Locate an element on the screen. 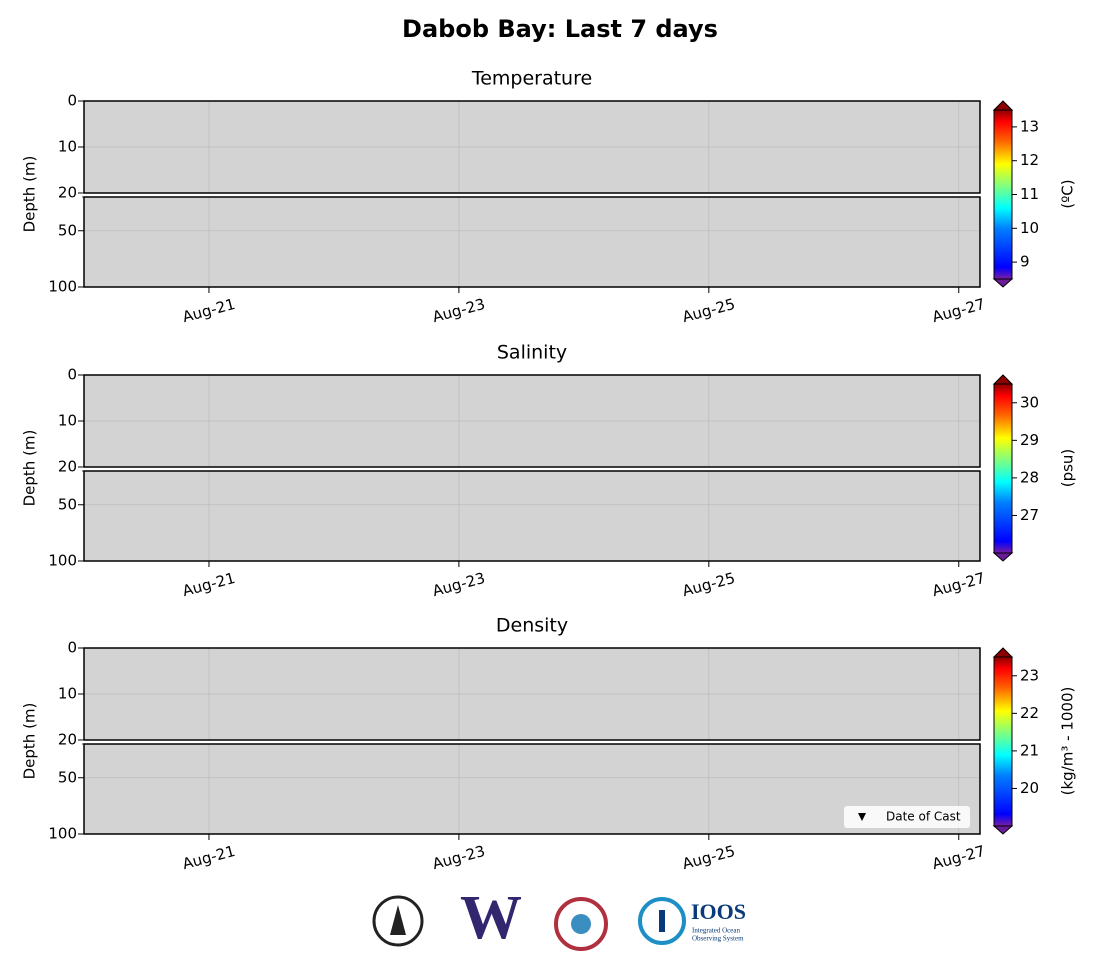 This screenshot has width=1120, height=960. ioos-ring is located at coordinates (662, 921).